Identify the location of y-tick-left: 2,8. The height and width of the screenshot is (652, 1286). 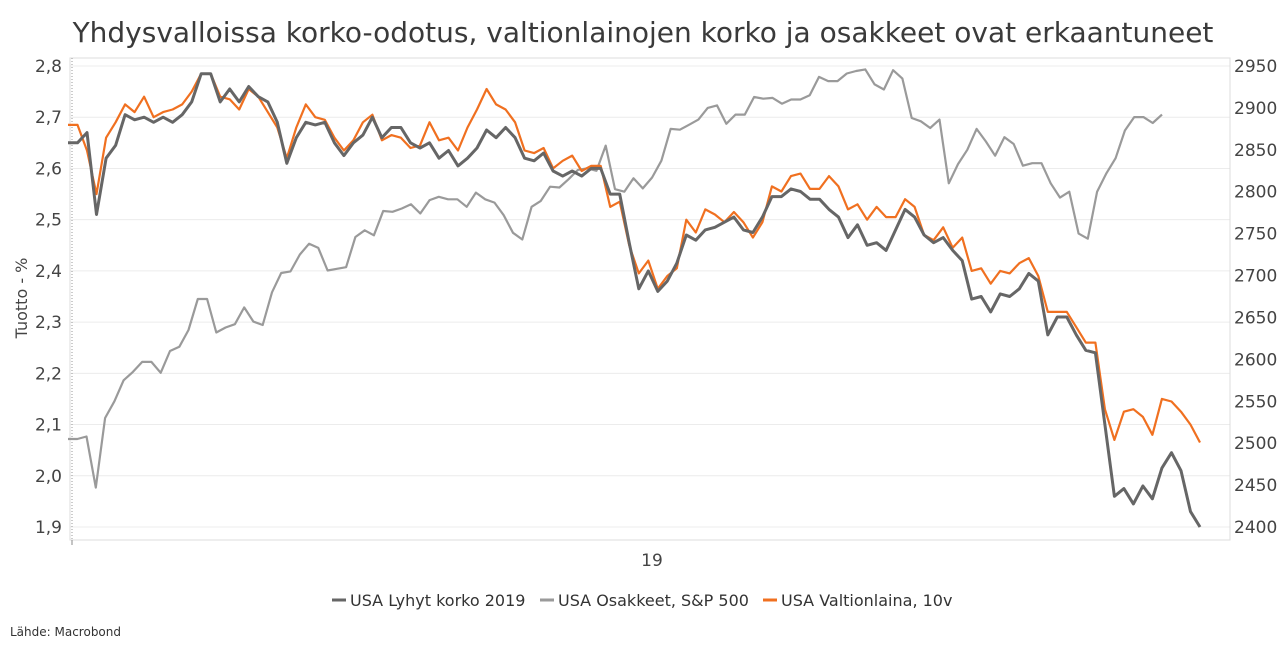
(48, 67).